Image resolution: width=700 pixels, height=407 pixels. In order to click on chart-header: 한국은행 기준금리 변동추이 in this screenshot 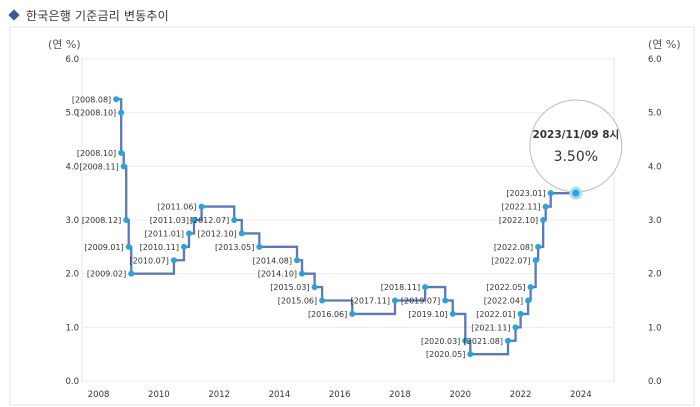, I will do `click(88, 15)`.